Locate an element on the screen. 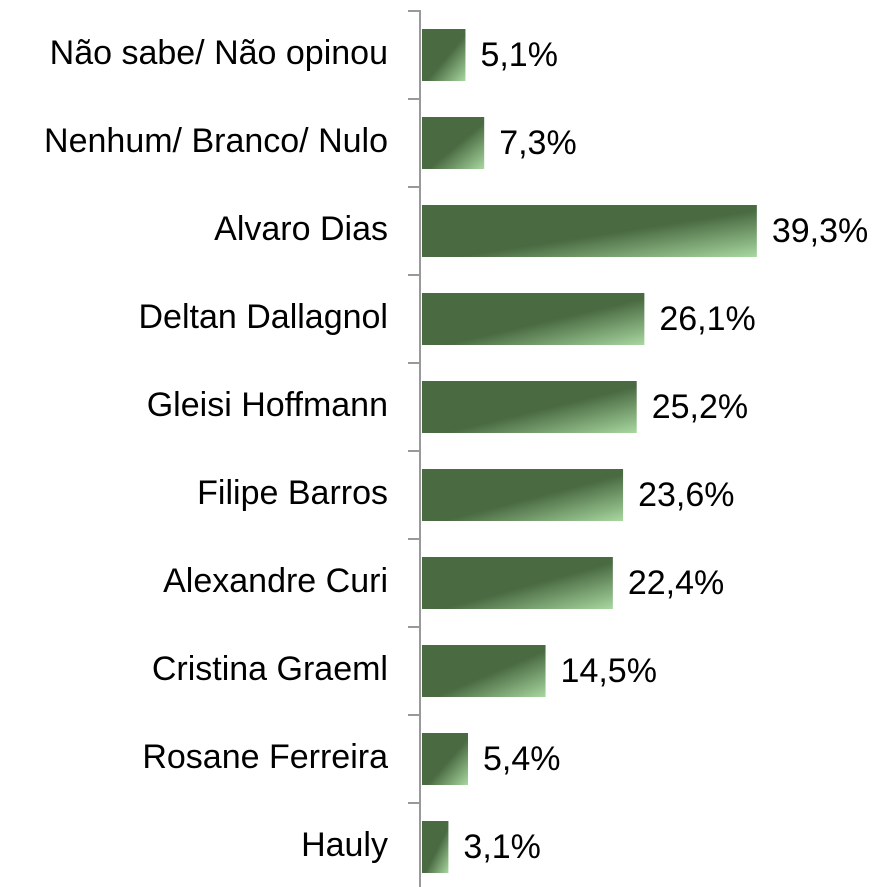  value-label: 26,1% is located at coordinates (707, 319).